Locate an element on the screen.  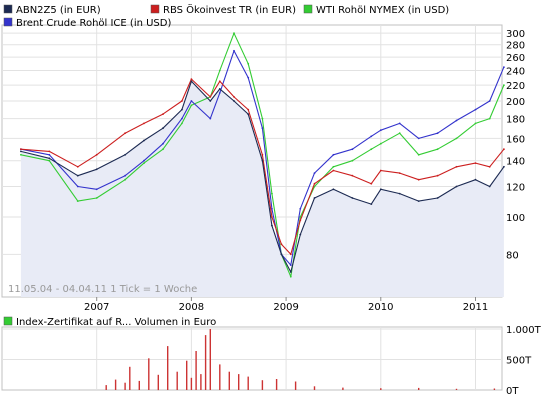
legend-swatch-brent-crude-roh-l-ice-in-usd is located at coordinates (8, 22).